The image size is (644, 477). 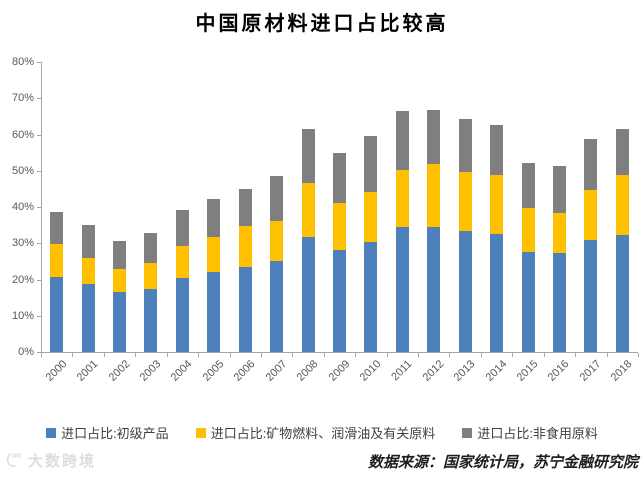 I want to click on legend-item-primary-products: 进口占比:初级产品, so click(x=107, y=432).